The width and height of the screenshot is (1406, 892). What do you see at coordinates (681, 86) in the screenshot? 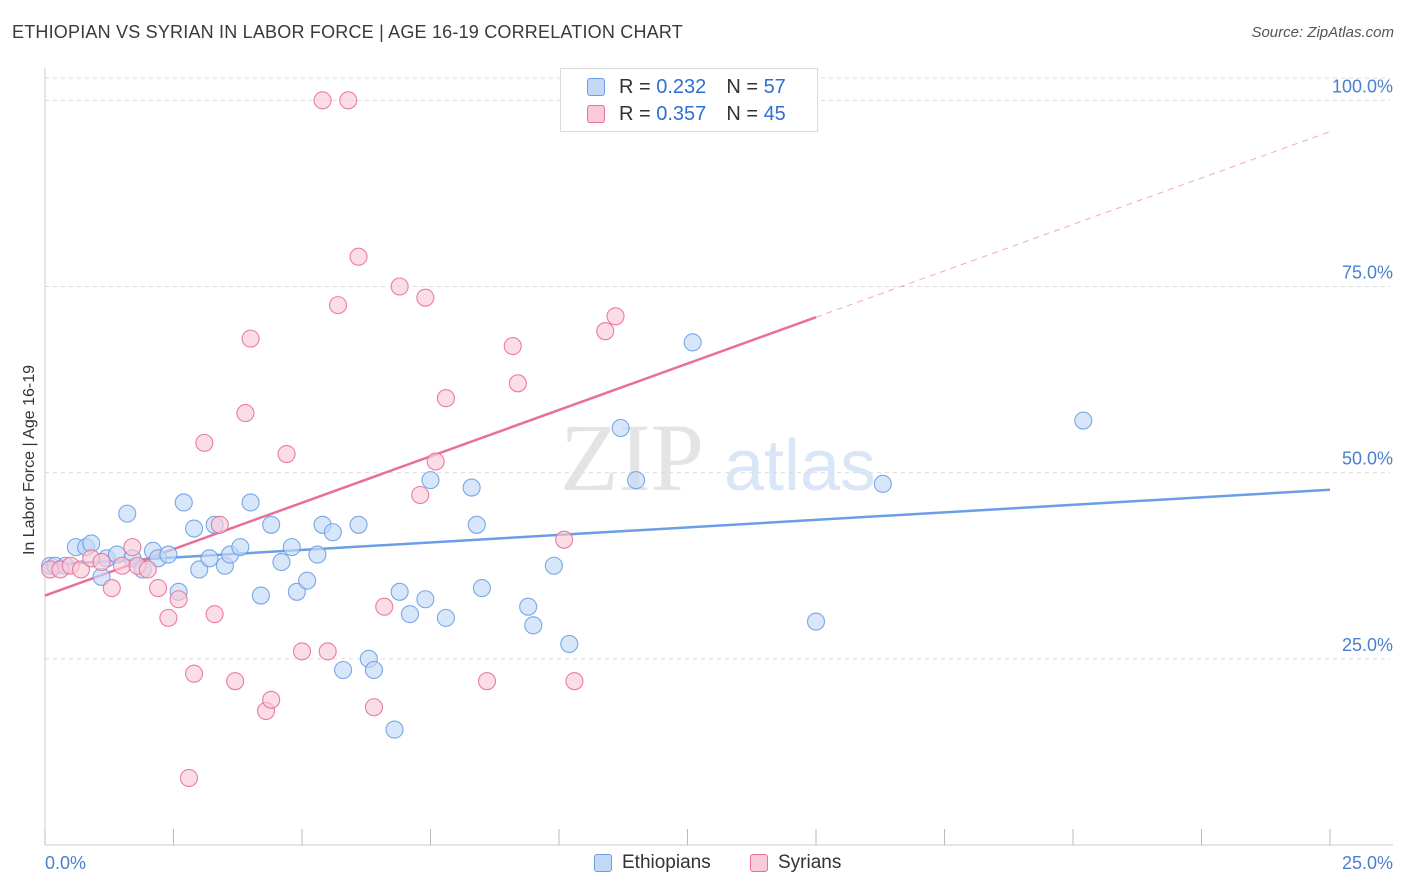
I see `legend-r-value: 0.232` at bounding box center [681, 86].